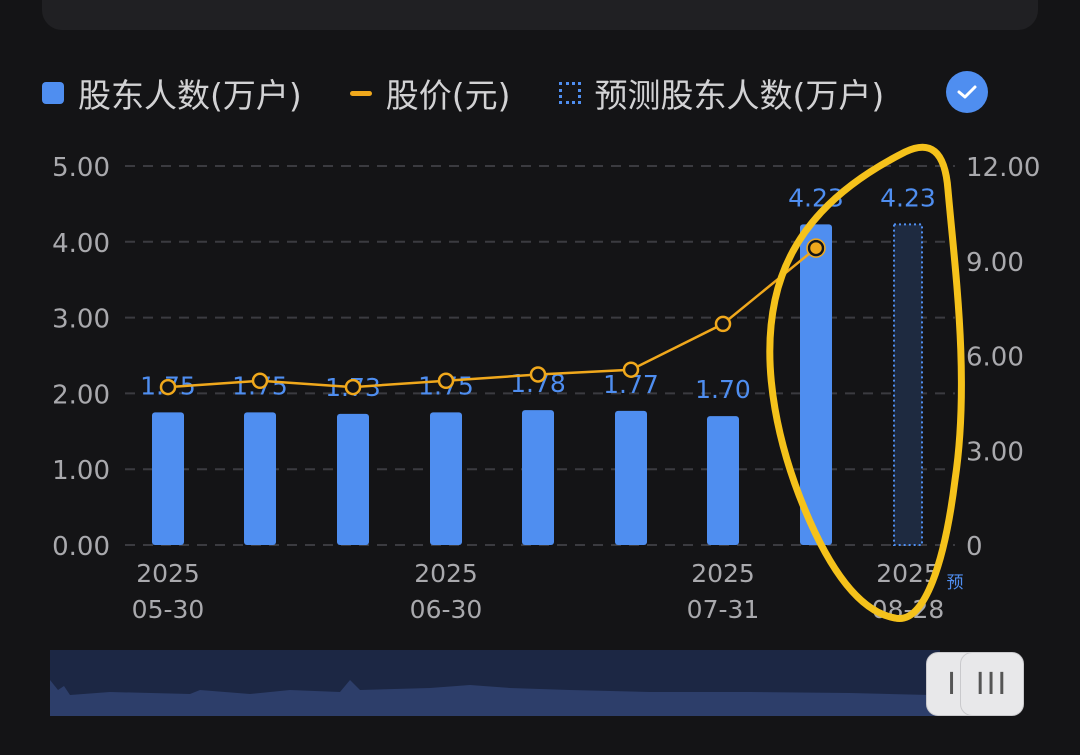  I want to click on y-axis-right-tick-label: 3.00, so click(995, 452).